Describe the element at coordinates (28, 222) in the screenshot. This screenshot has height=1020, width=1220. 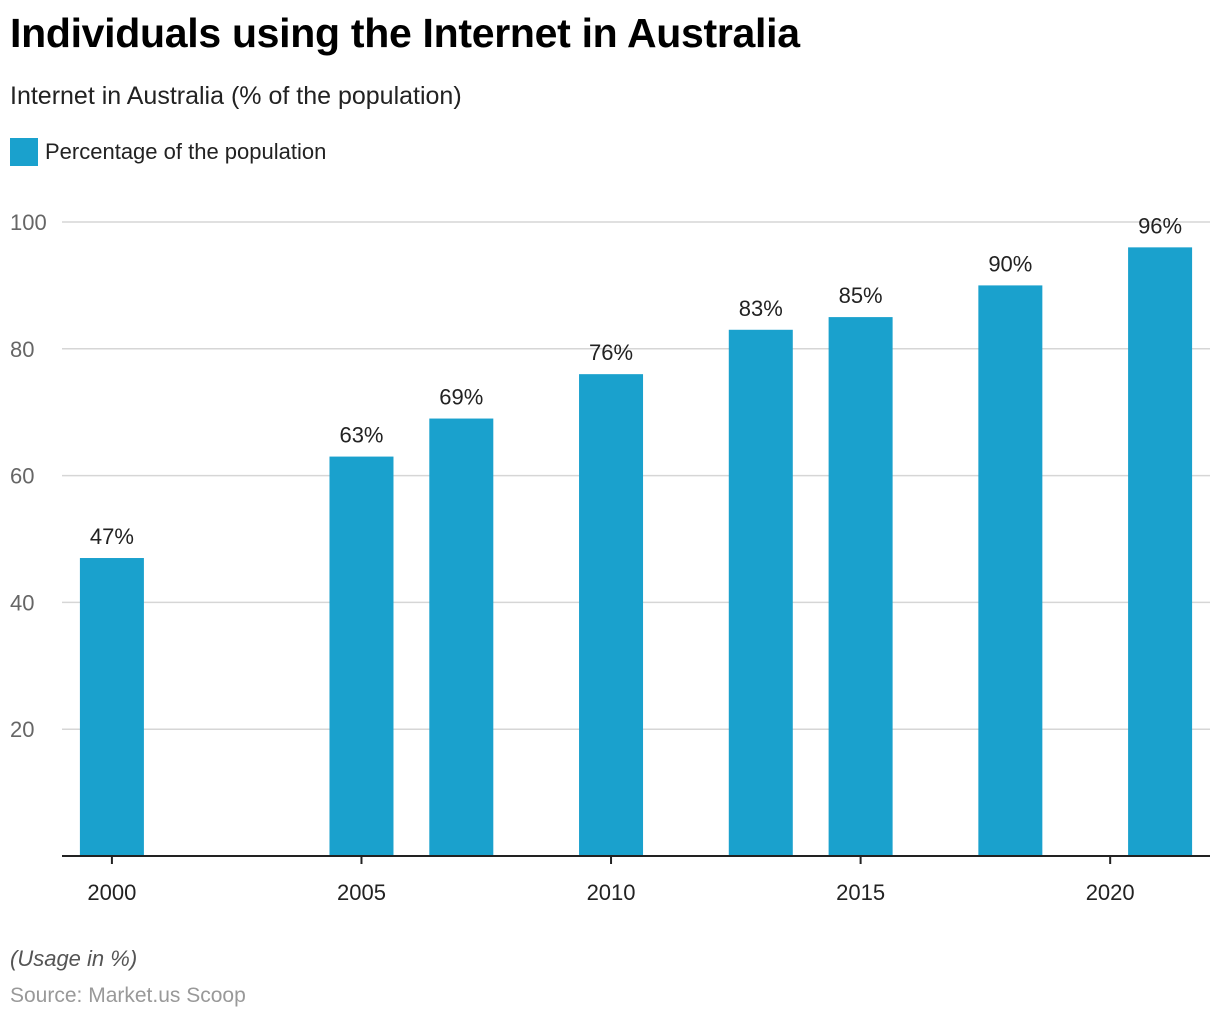
I see `y-tick-label: 100` at that location.